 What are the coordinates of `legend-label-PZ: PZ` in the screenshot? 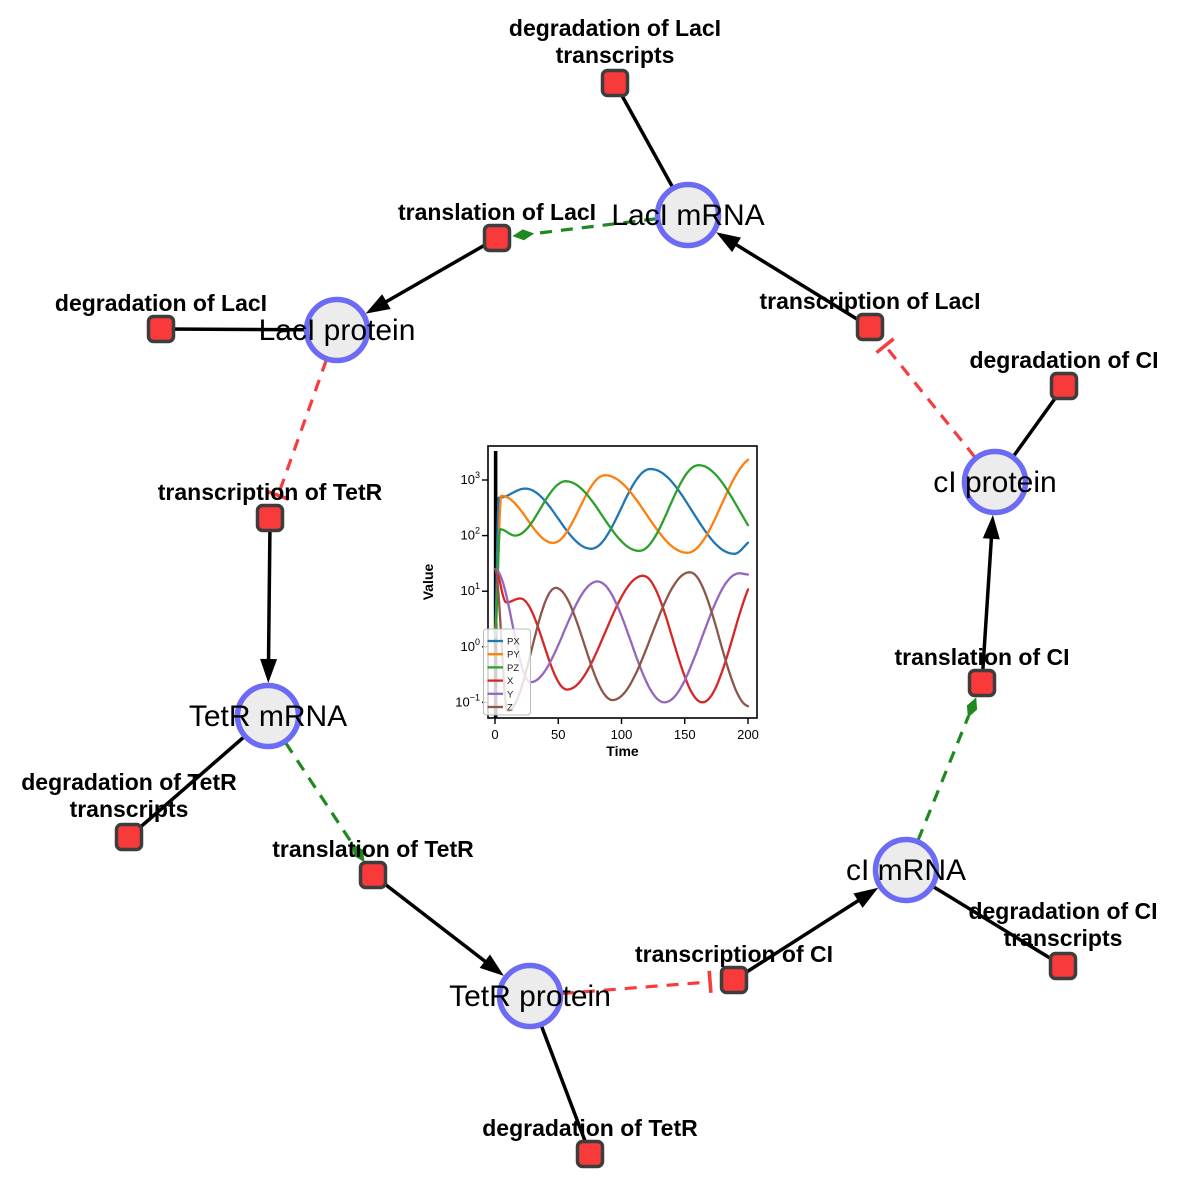 It's located at (513, 668).